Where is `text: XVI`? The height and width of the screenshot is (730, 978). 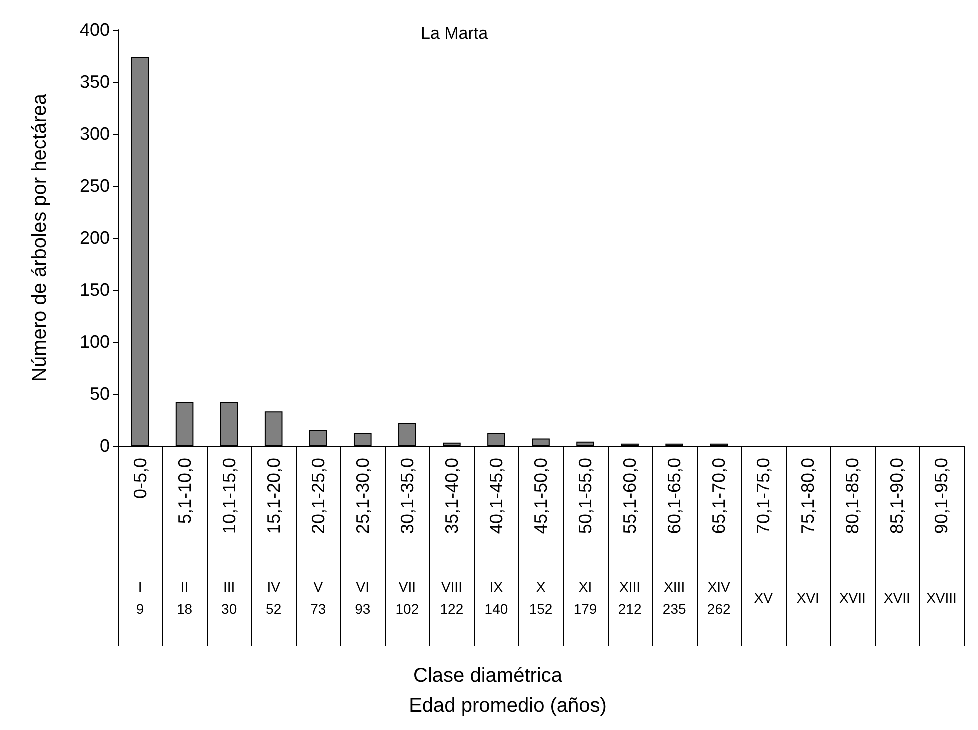
text: XVI is located at coordinates (808, 598).